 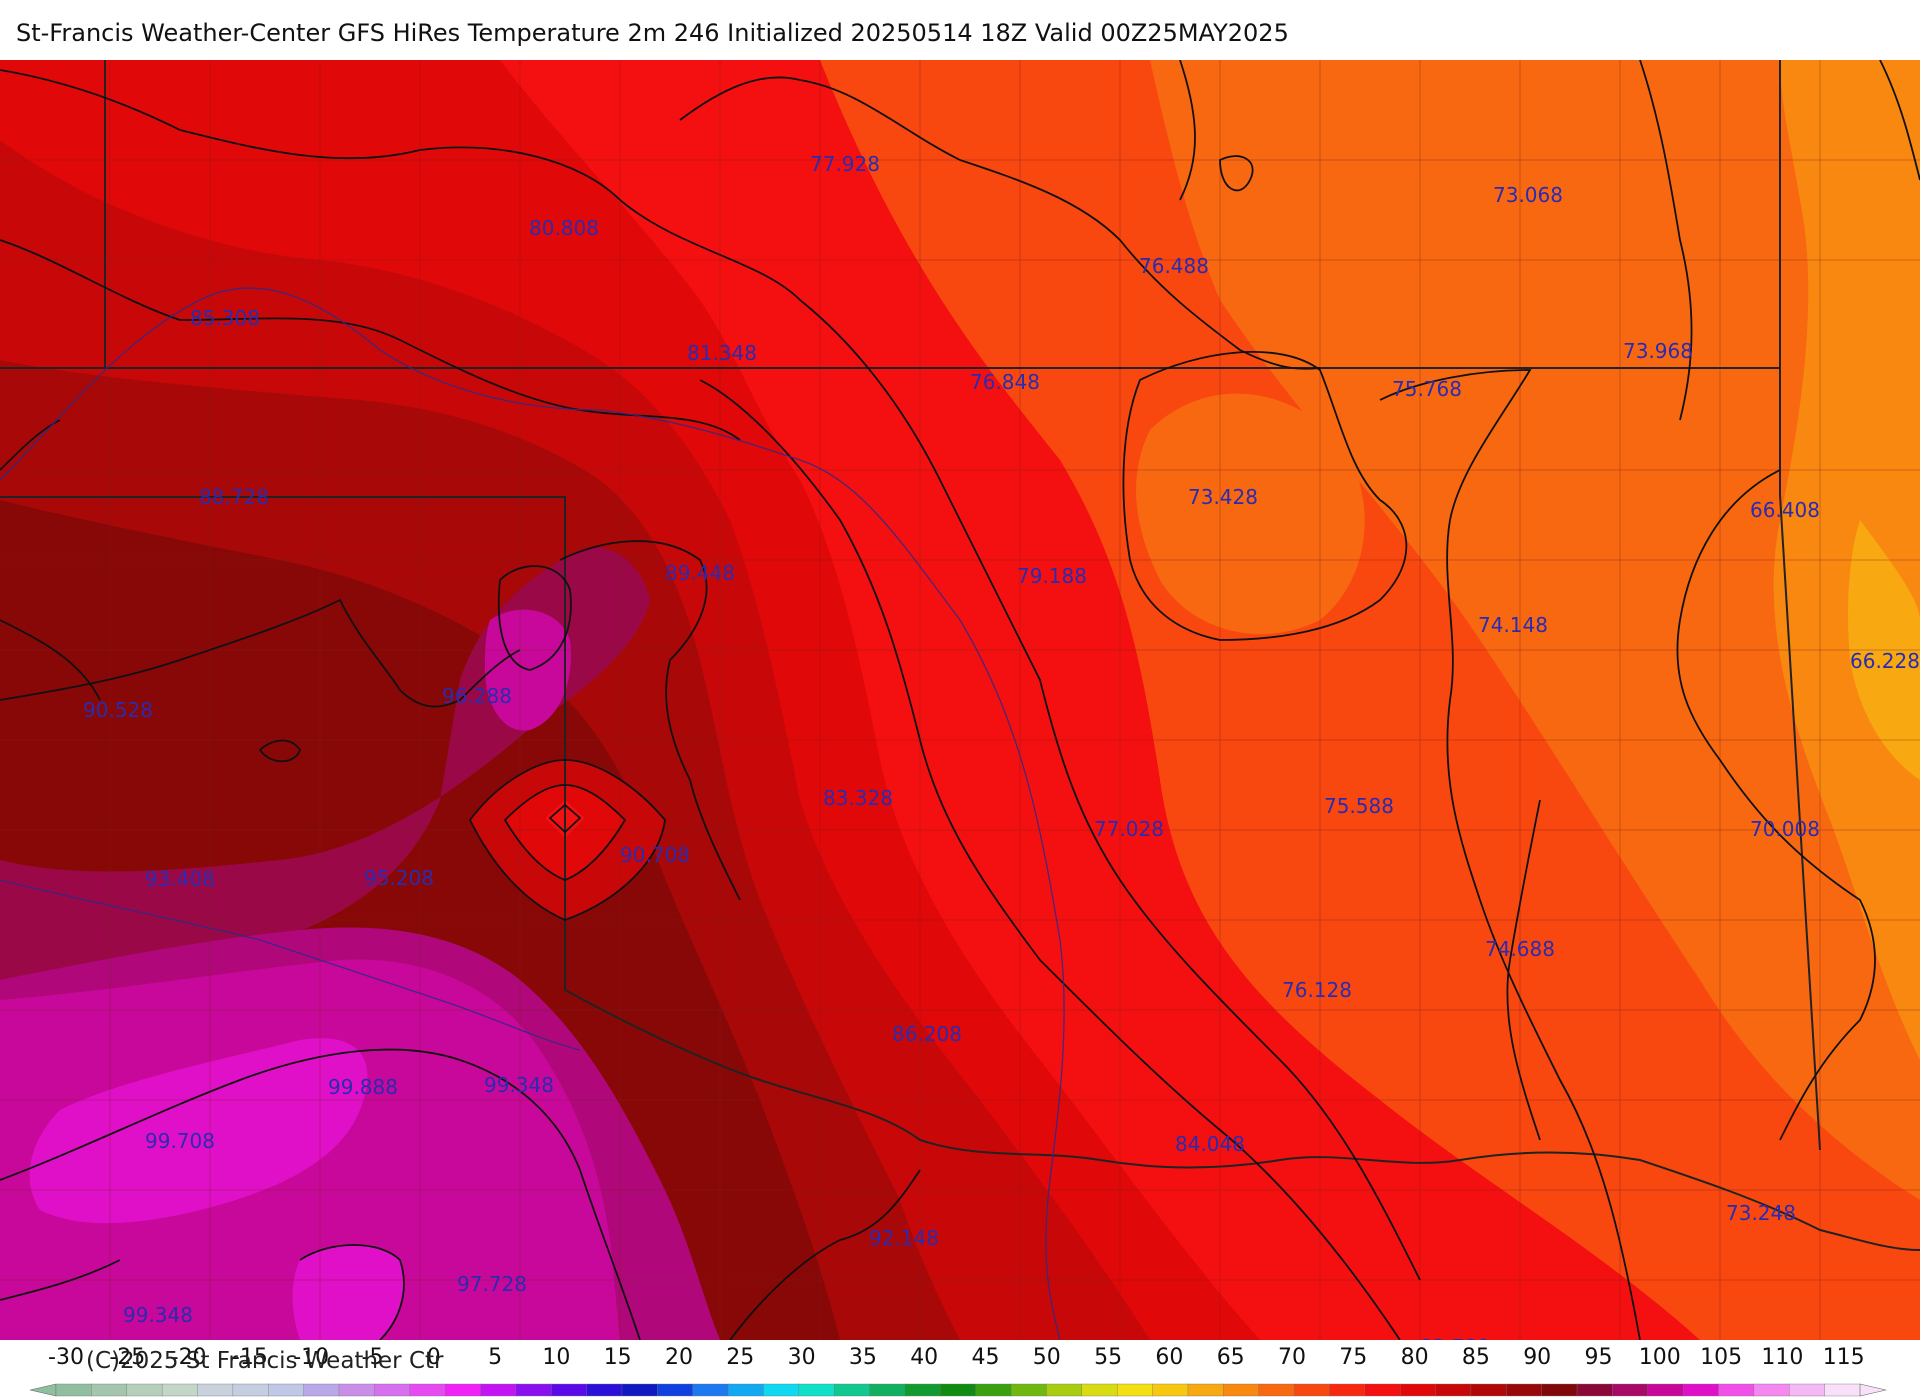 I want to click on colorbar-tick-label: -5, so click(x=373, y=1357).